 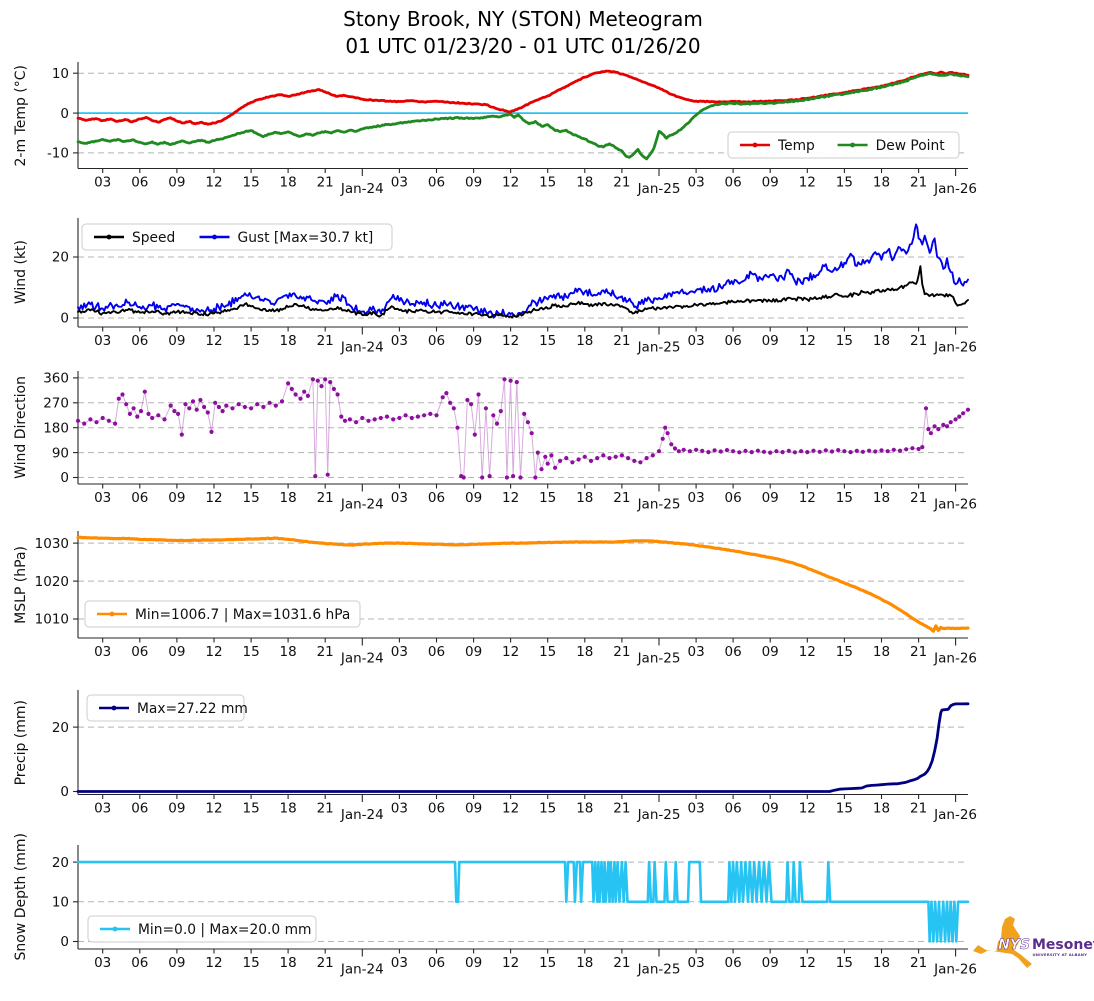 What do you see at coordinates (60, 903) in the screenshot?
I see `y-tick-label: 10` at bounding box center [60, 903].